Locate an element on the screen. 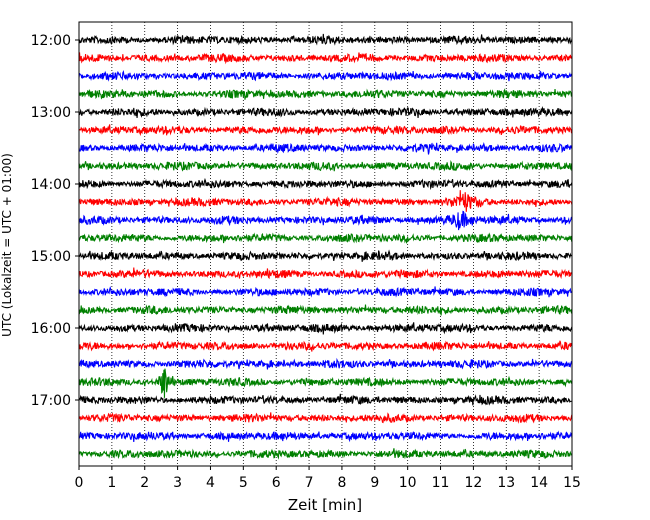 This screenshot has height=520, width=650. x-axis-ticks: 0 1 2 3 4 5 6 7 8 9 10 11 12 13 14 15 is located at coordinates (328, 478).